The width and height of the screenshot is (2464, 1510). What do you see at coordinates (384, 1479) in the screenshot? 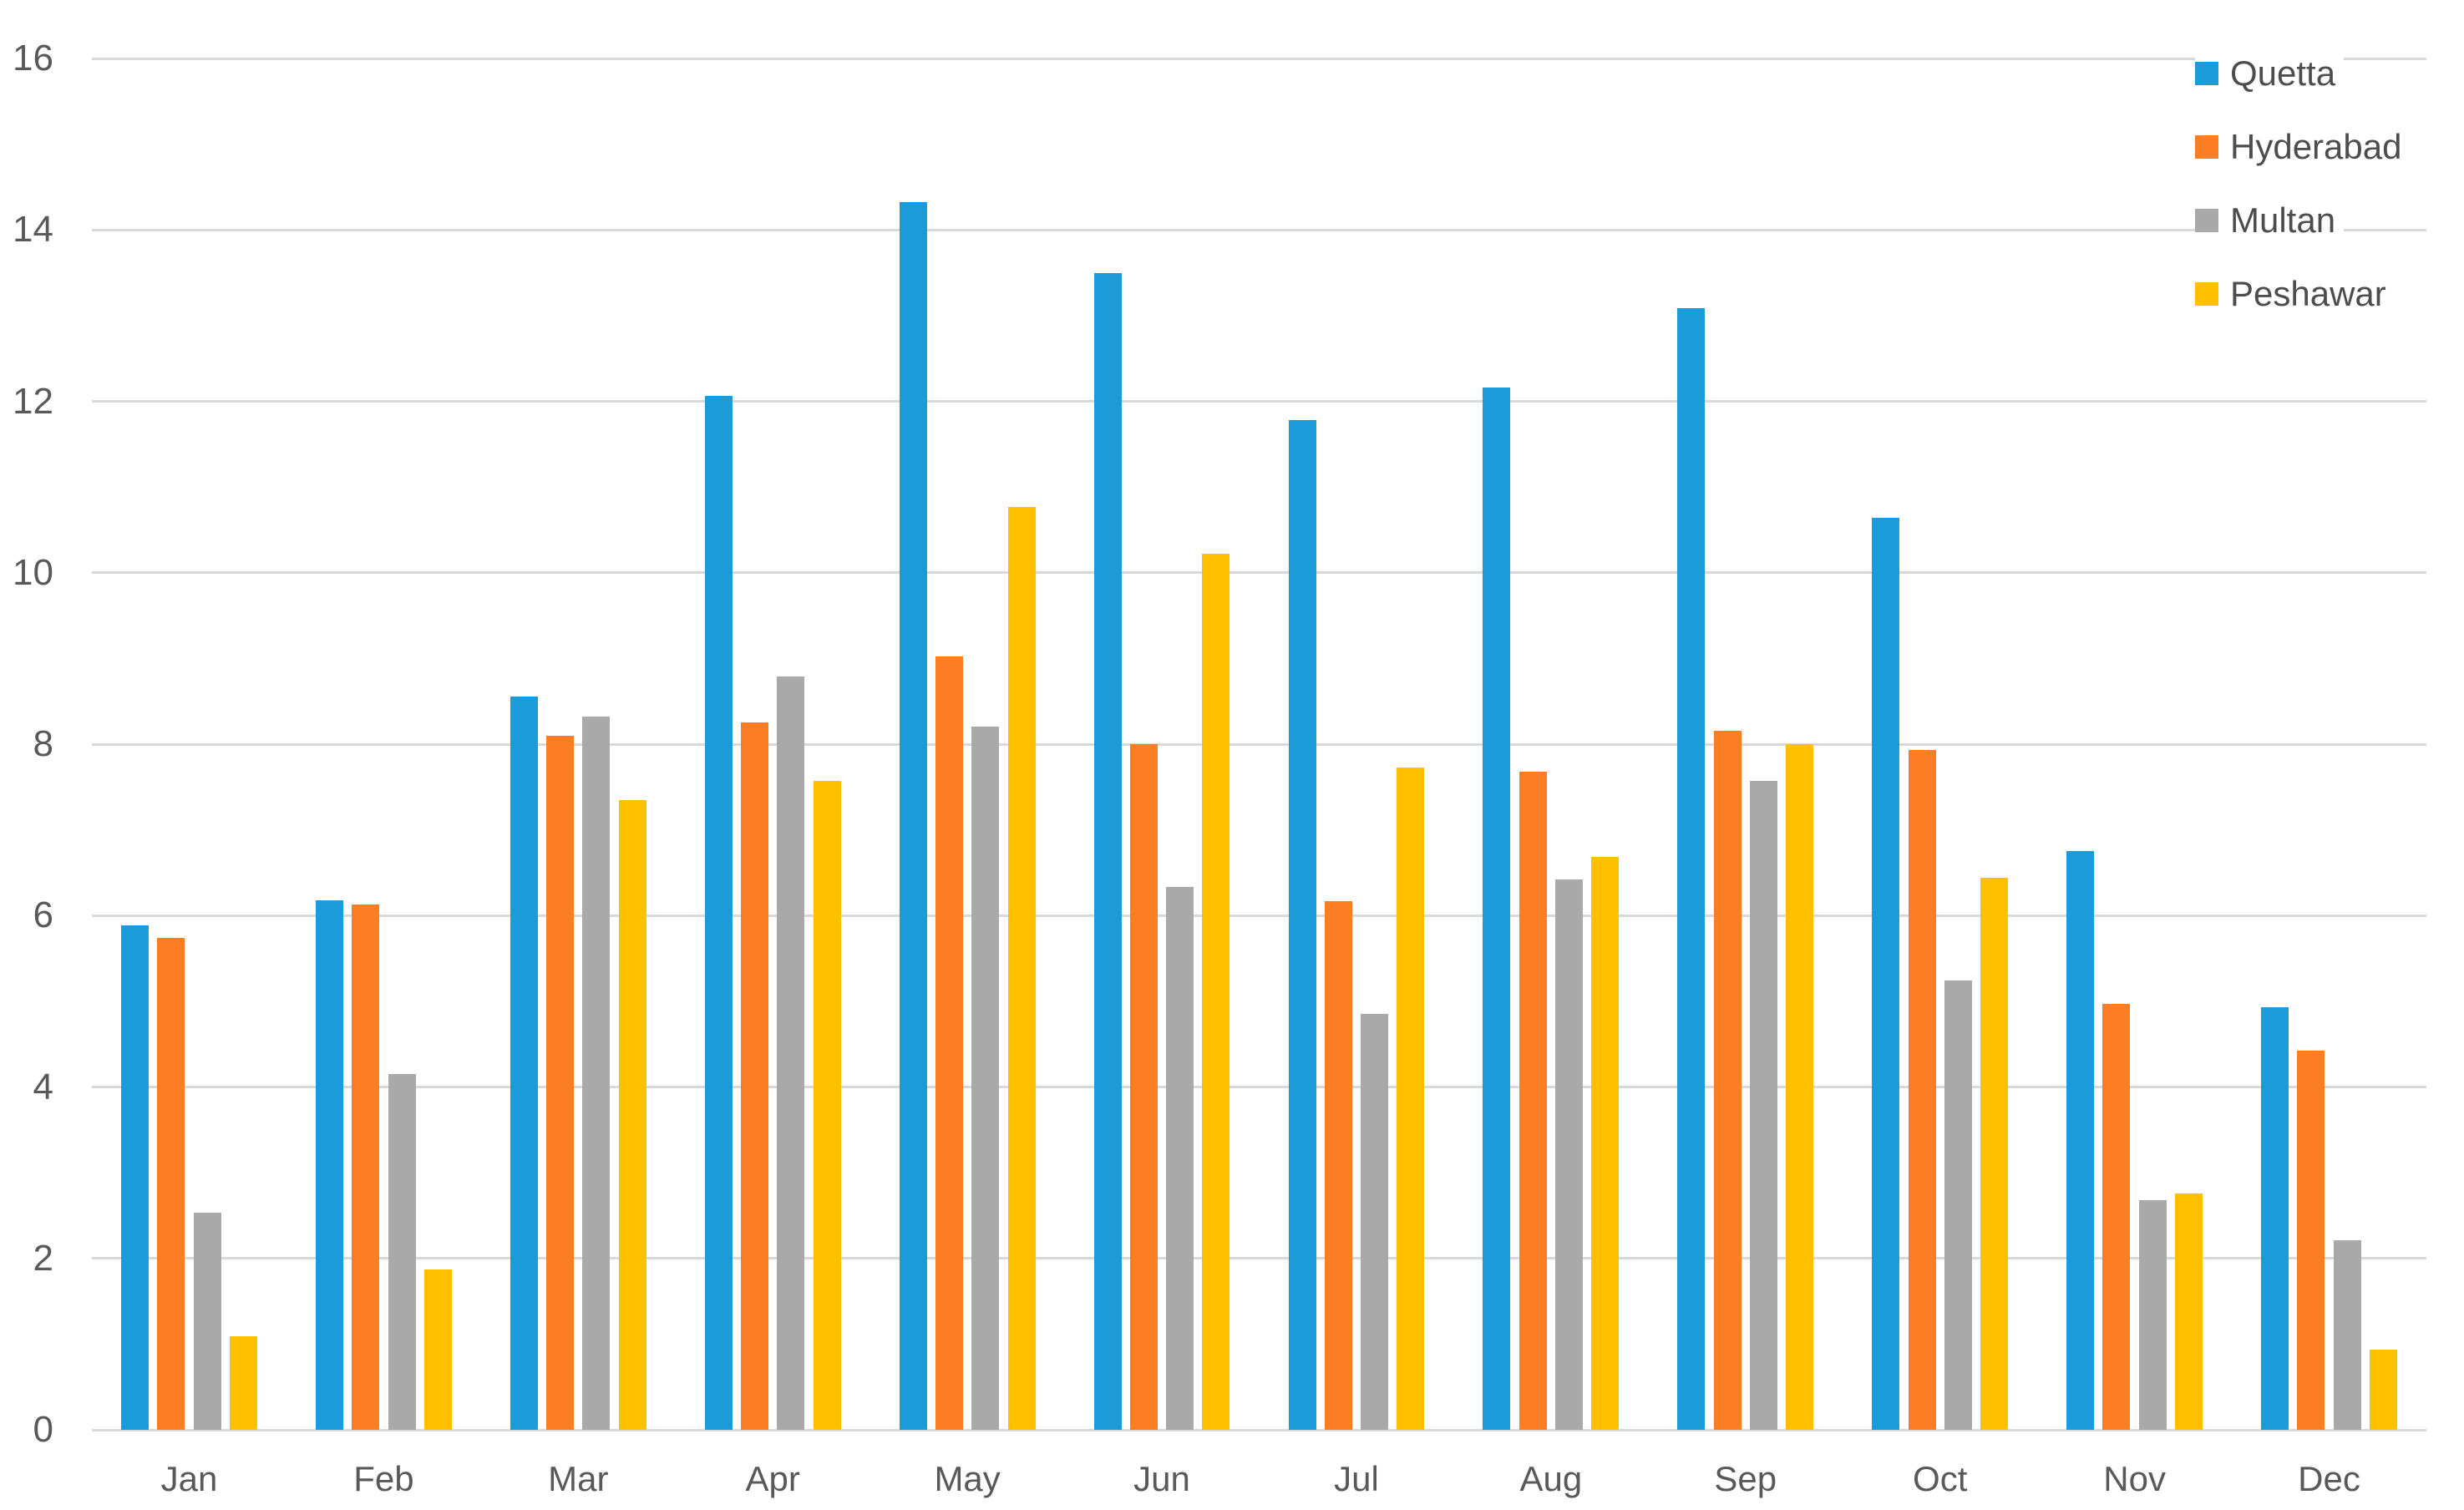
I see `x-axis-label-feb: Feb` at bounding box center [384, 1479].